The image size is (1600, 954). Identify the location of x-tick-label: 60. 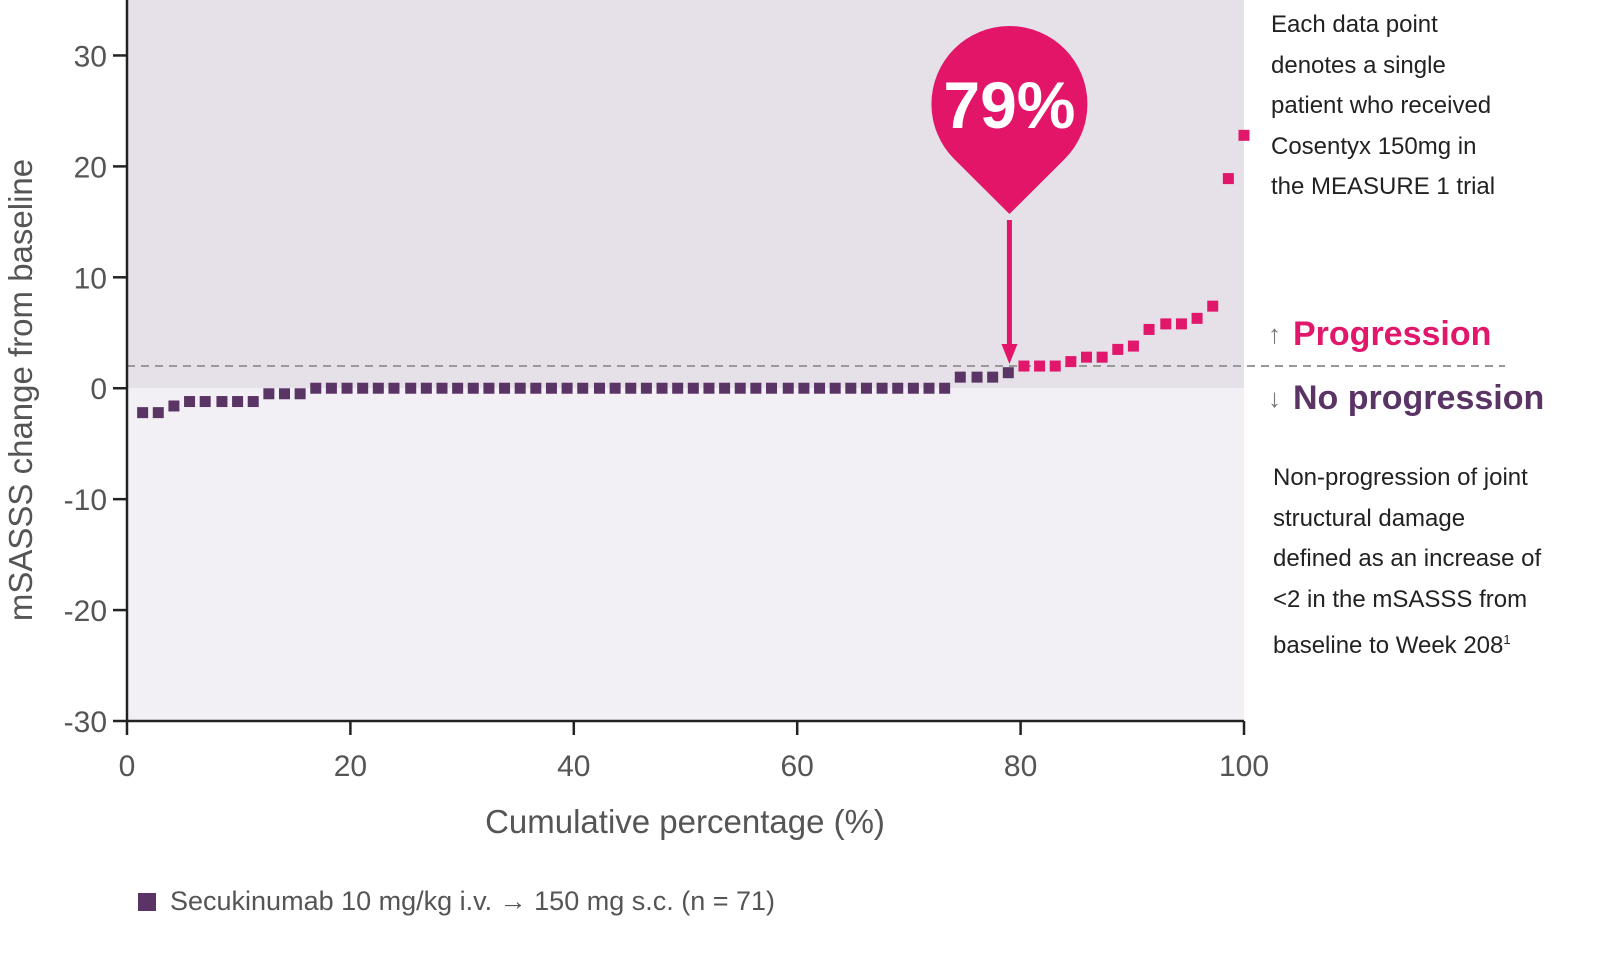
(797, 766).